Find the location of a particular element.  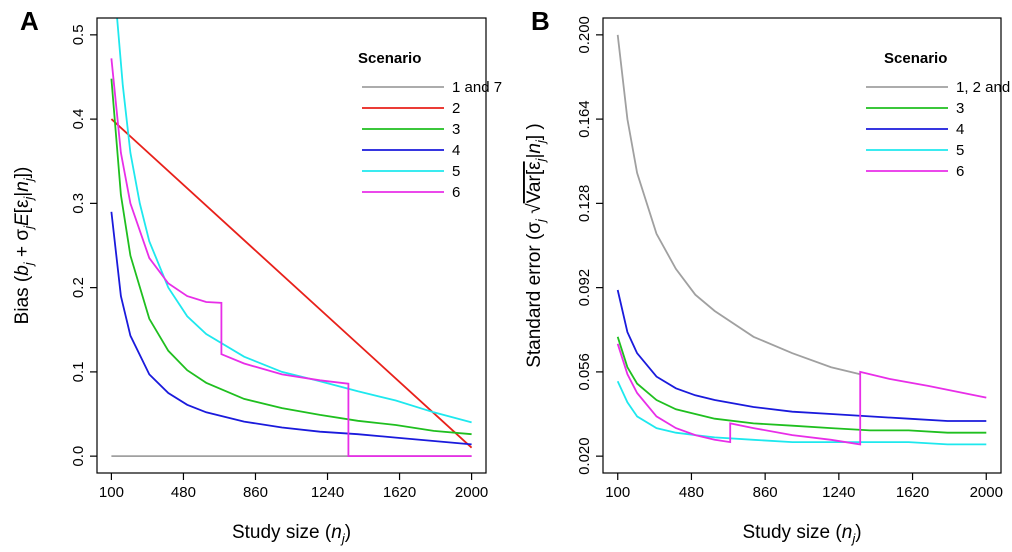

panel-letter: B is located at coordinates (540, 21).